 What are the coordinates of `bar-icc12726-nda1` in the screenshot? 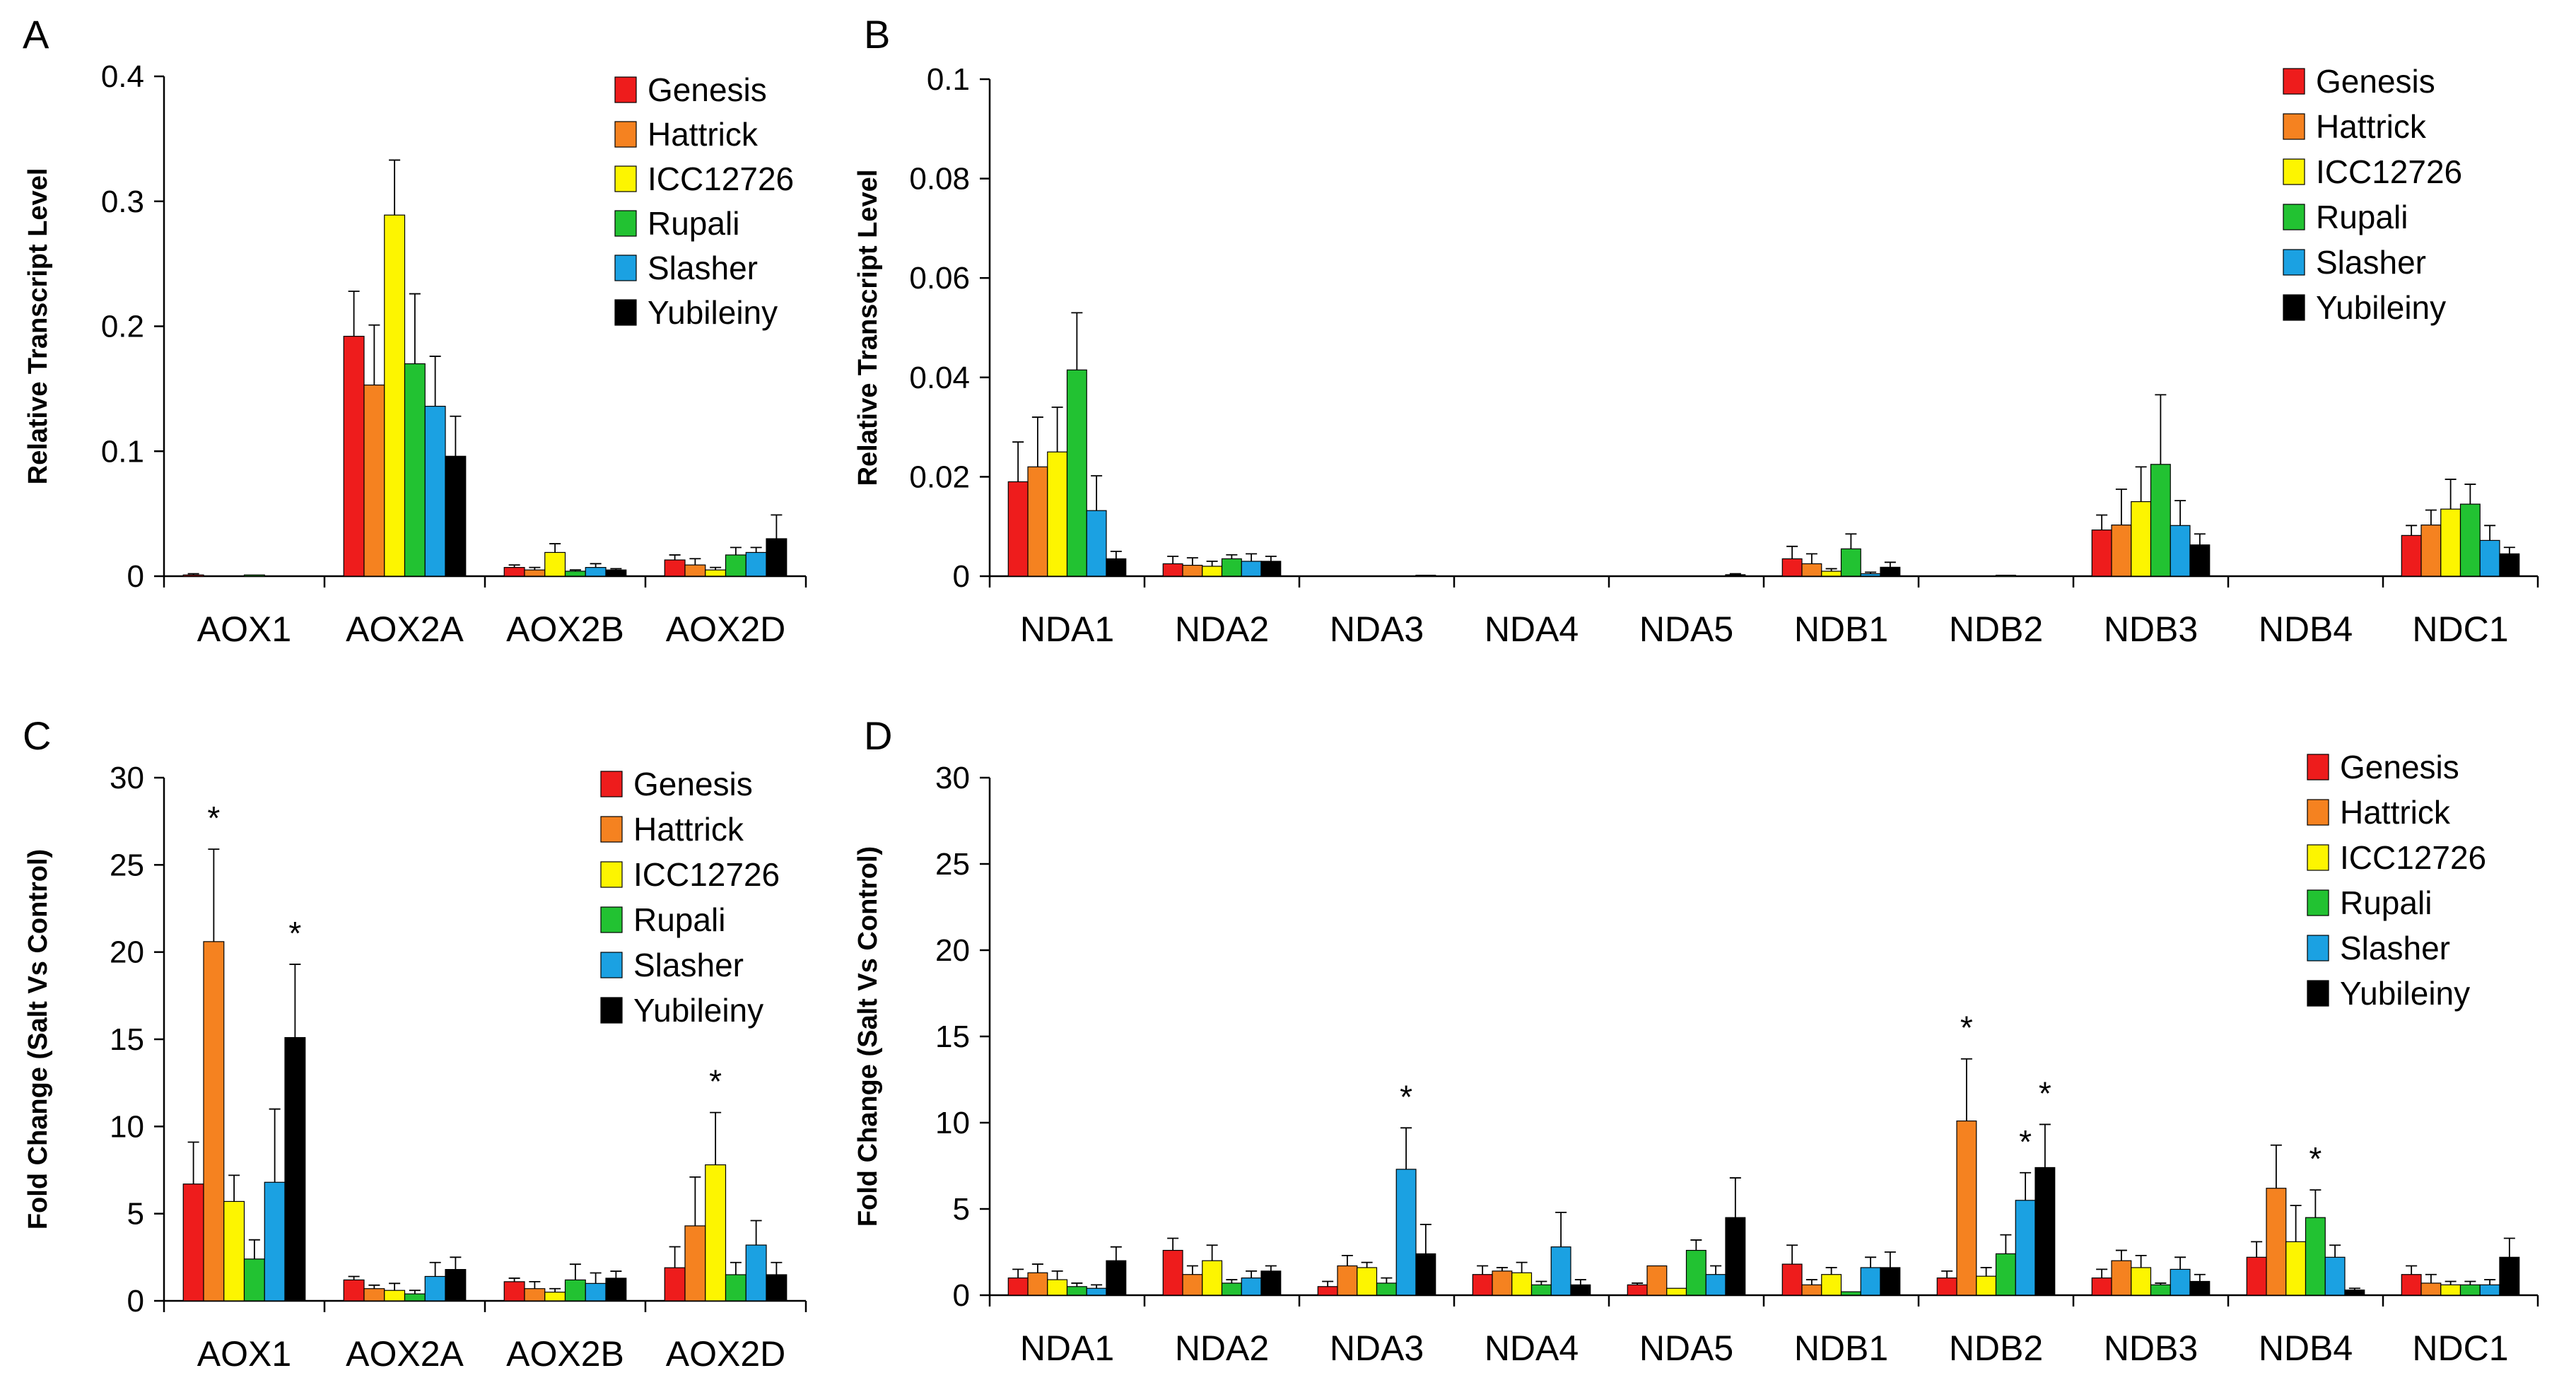 It's located at (1057, 1287).